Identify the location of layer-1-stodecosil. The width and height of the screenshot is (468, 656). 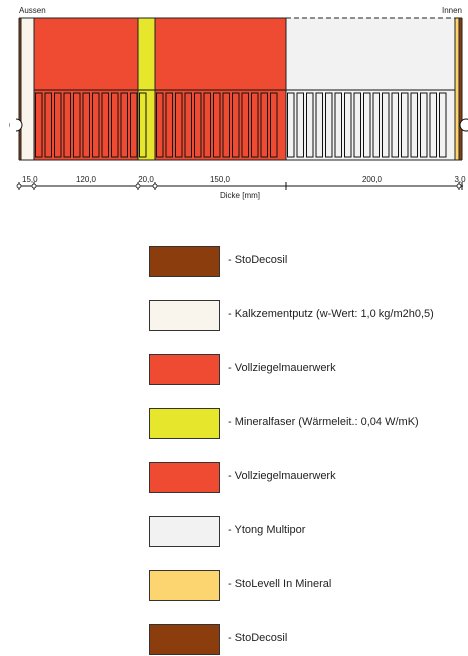
(19, 89).